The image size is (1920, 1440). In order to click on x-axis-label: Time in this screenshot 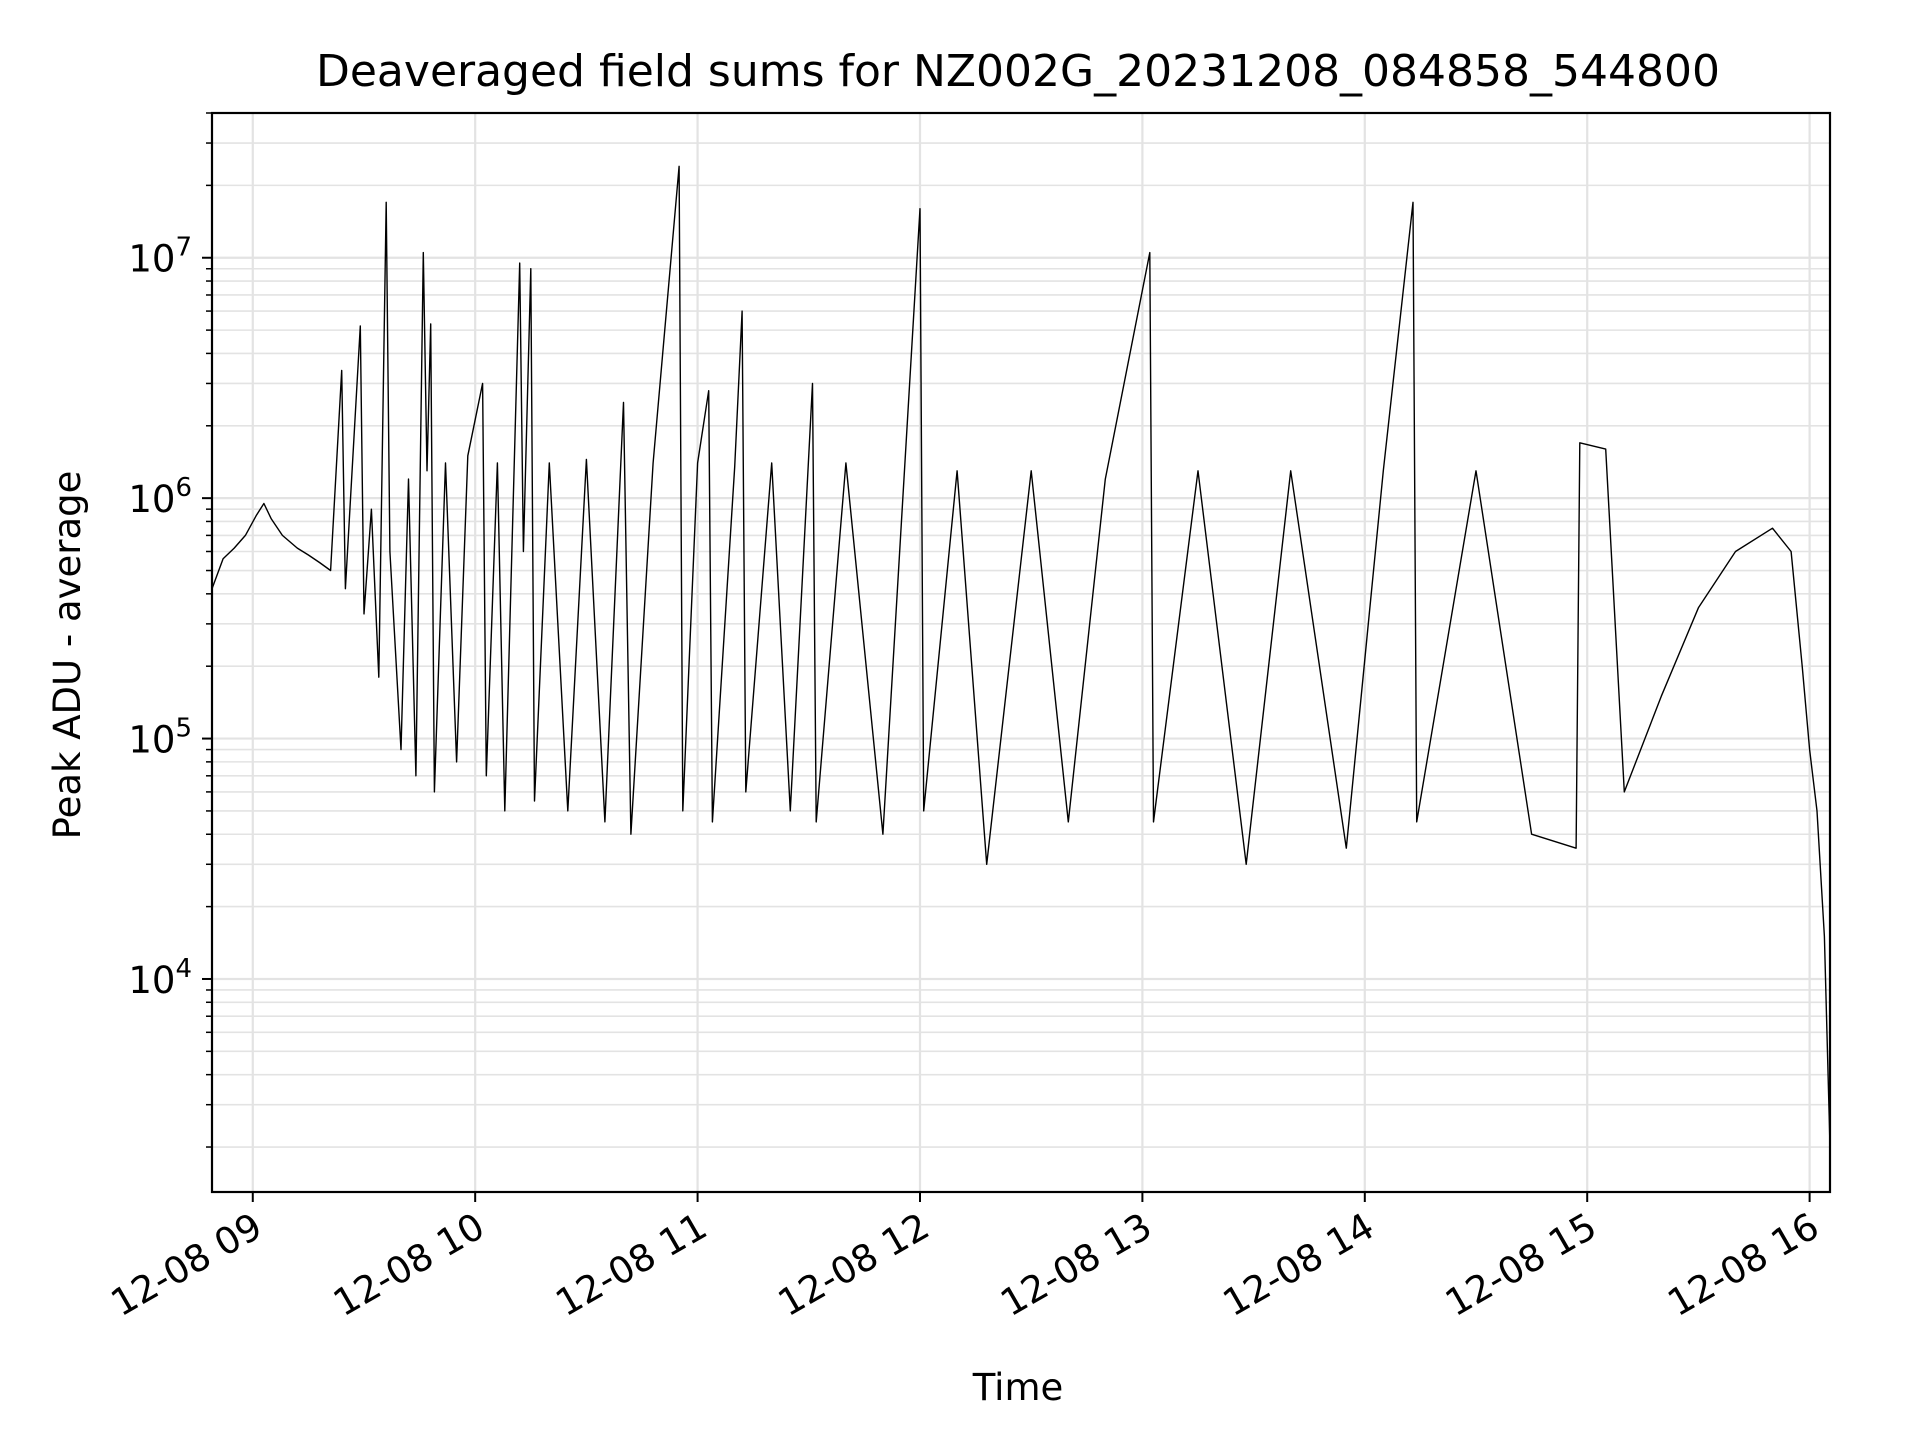, I will do `click(1018, 1387)`.